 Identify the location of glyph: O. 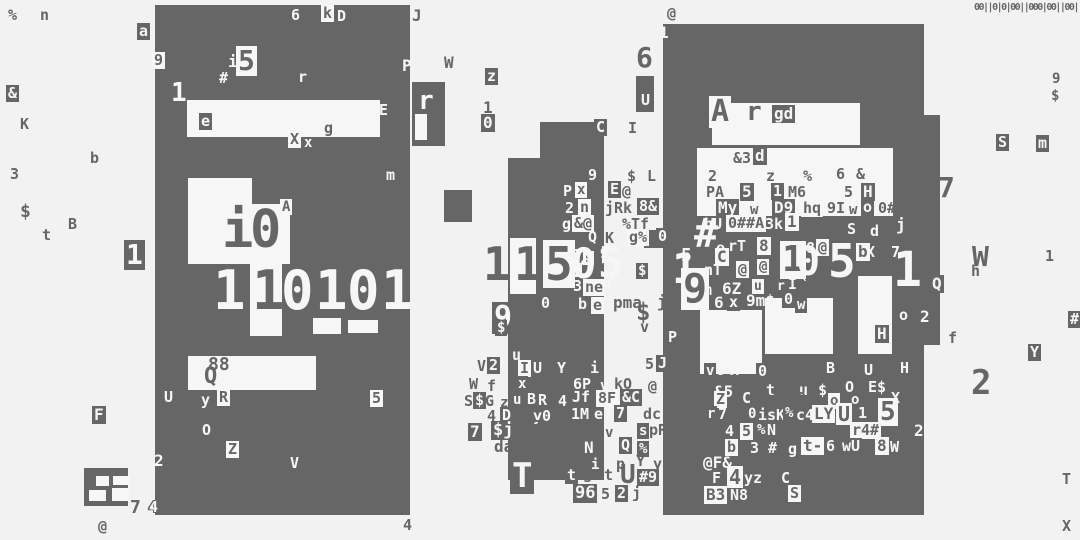
(850, 387).